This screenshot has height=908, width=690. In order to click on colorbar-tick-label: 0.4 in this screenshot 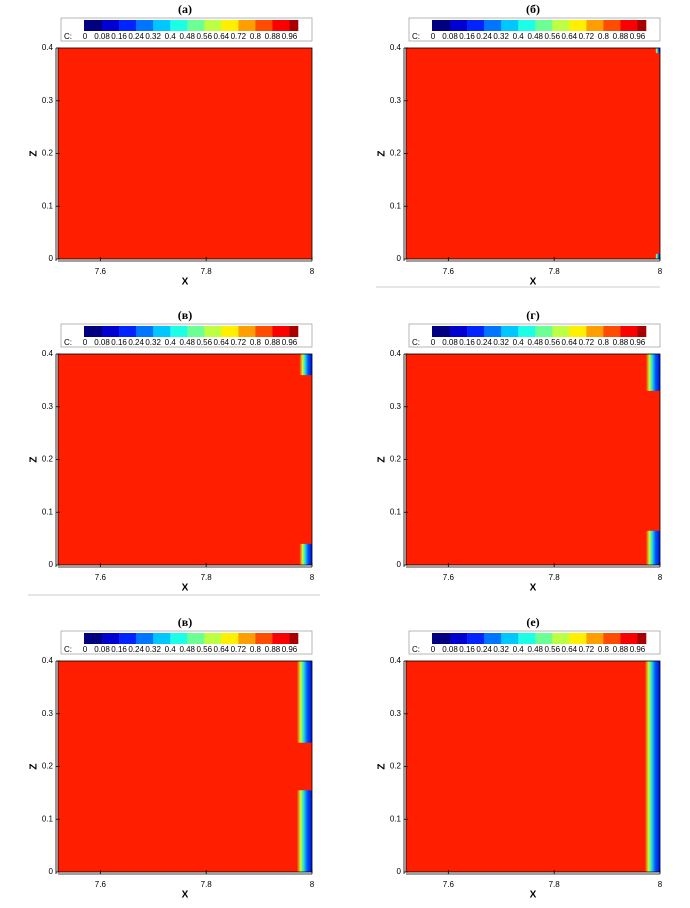, I will do `click(519, 36)`.